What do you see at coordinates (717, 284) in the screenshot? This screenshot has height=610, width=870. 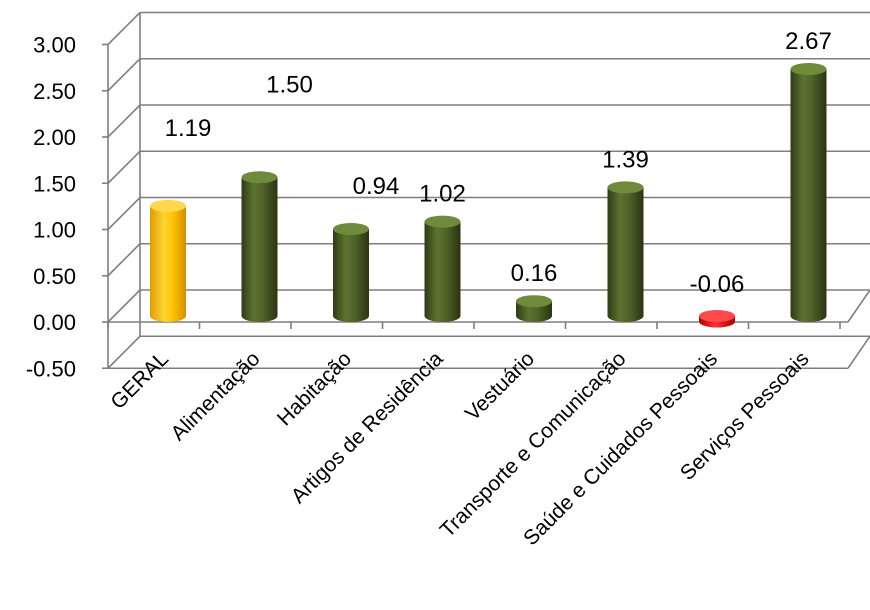 I see `data-label: -0.06` at bounding box center [717, 284].